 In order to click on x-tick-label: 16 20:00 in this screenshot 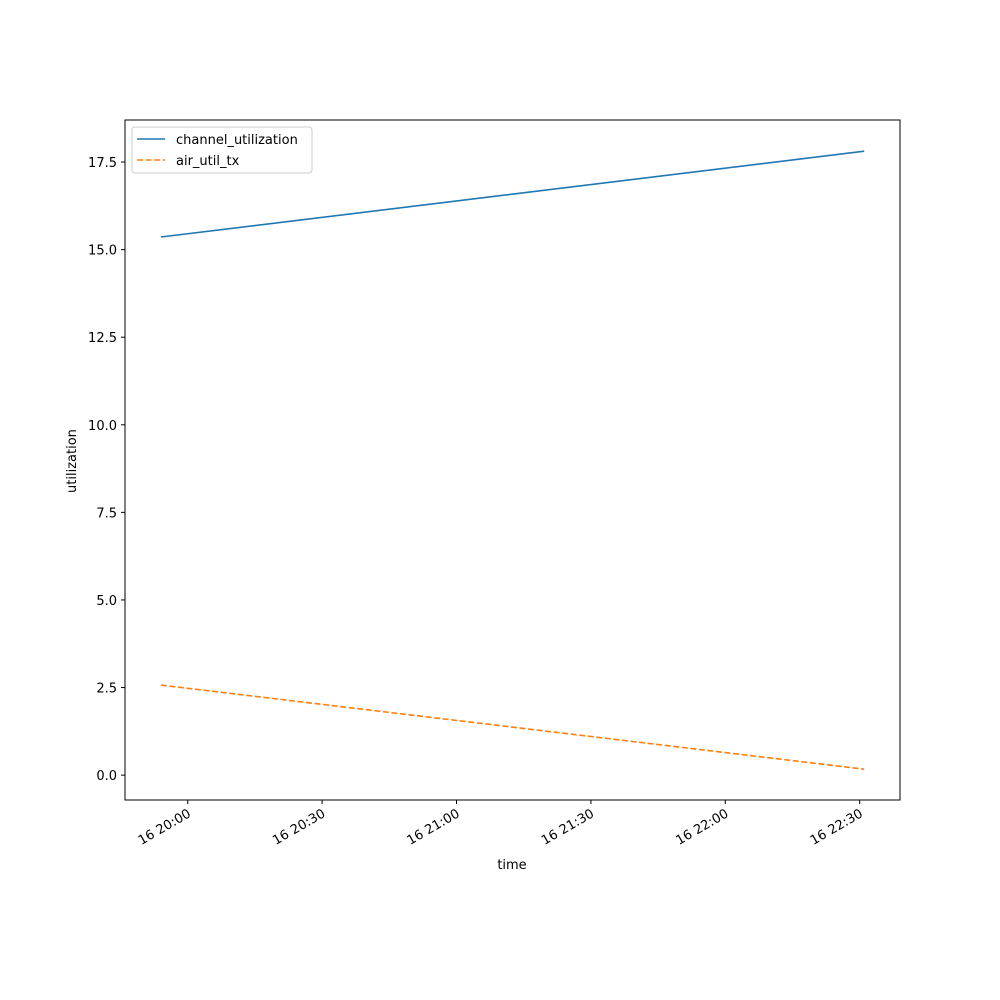, I will do `click(165, 827)`.